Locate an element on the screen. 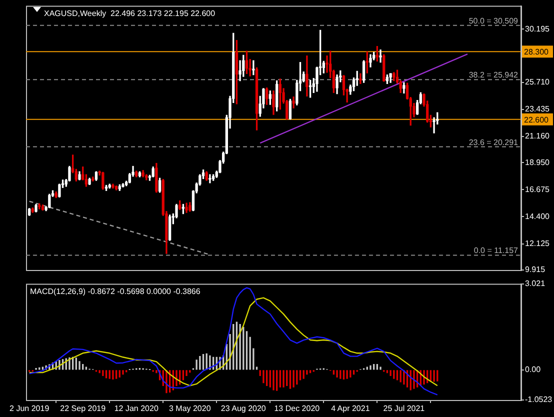  y-tick-label: 18.950 is located at coordinates (537, 162).